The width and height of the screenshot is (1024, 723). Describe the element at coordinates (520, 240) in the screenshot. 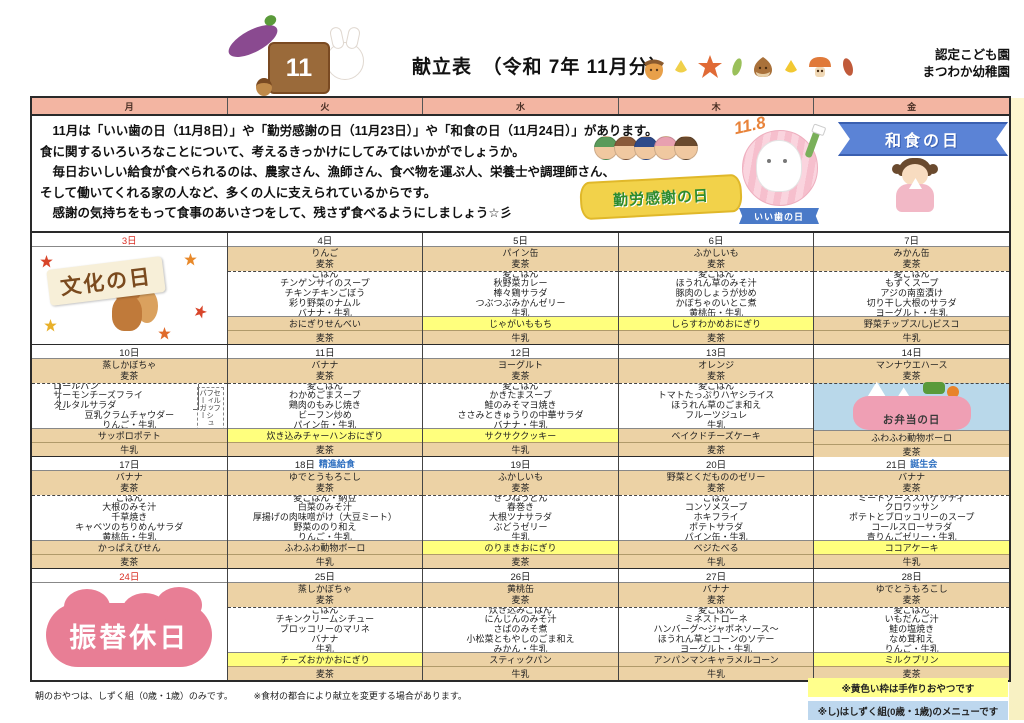

I see `date-row: 5日` at that location.